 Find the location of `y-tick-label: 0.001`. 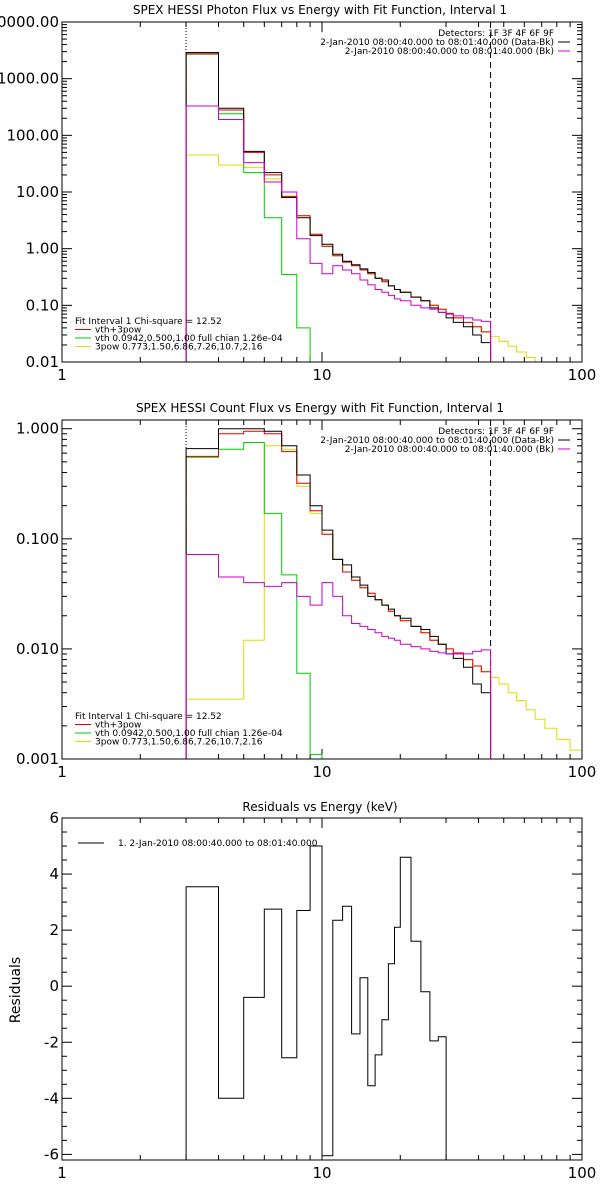

y-tick-label: 0.001 is located at coordinates (37, 759).